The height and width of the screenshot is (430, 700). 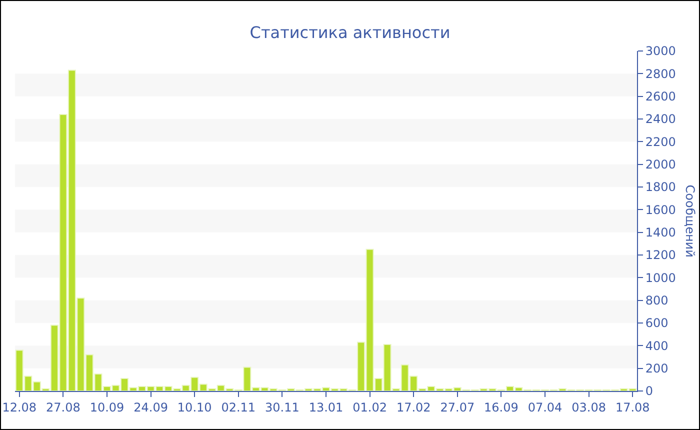 I want to click on y-tick-label: 2400, so click(x=660, y=119).